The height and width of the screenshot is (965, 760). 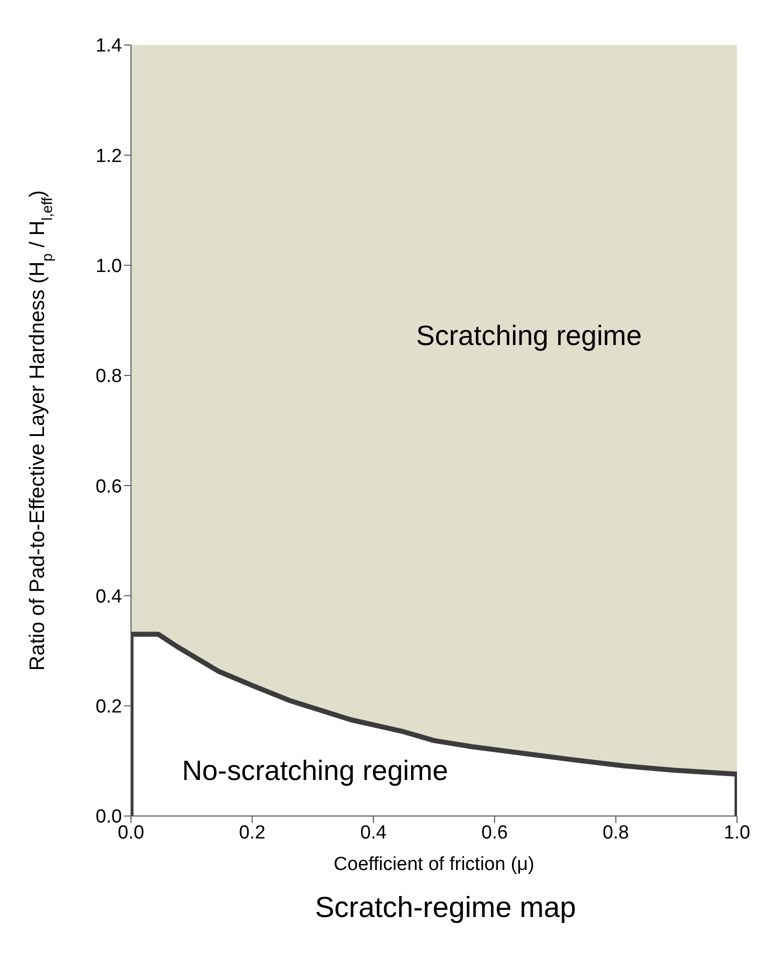 What do you see at coordinates (494, 833) in the screenshot?
I see `x-tick-label: 0.6` at bounding box center [494, 833].